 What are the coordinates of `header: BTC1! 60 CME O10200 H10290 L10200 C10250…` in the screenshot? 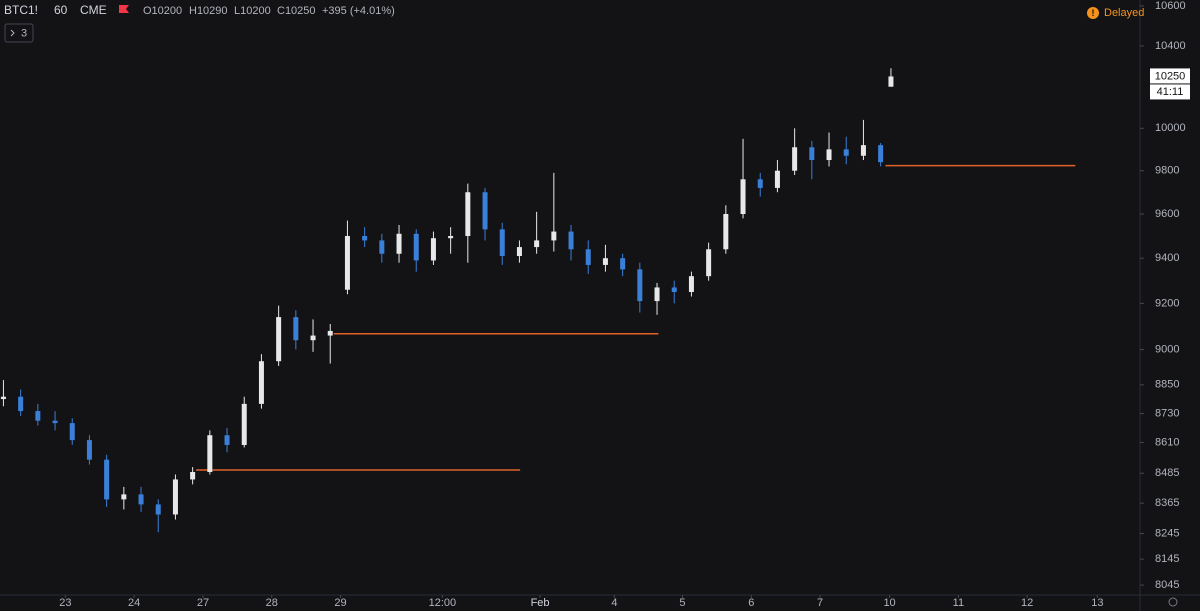 It's located at (574, 23).